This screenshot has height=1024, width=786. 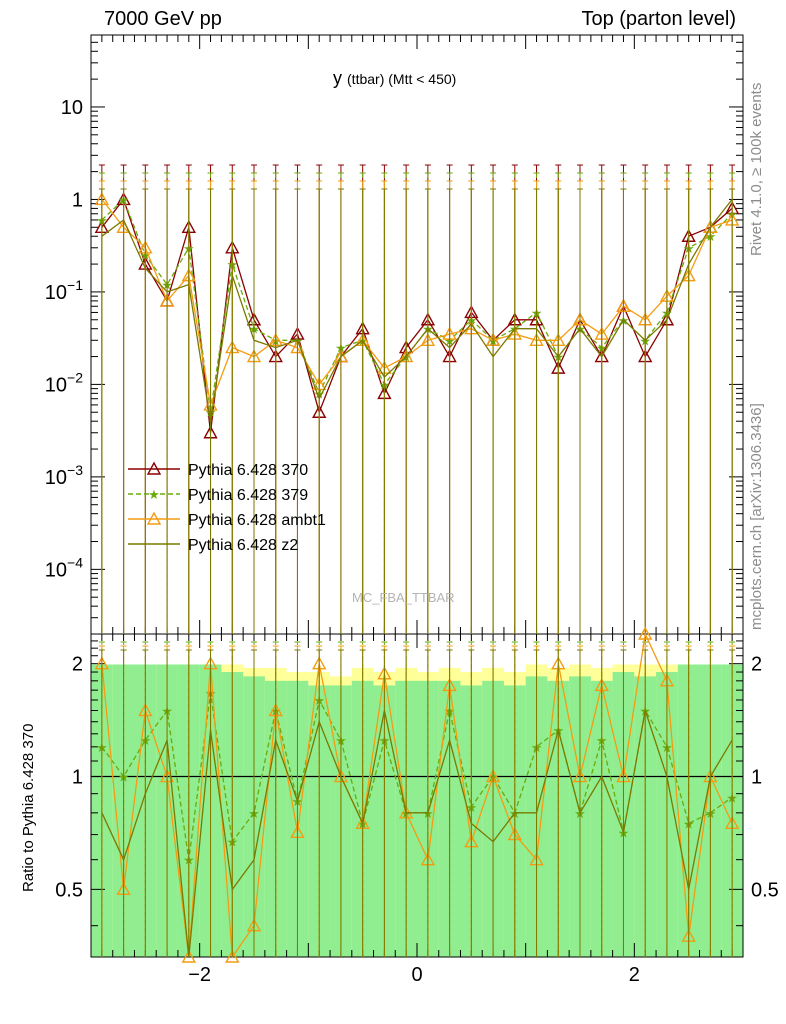 I want to click on ratio-y-tick-label-left: 2, so click(x=77, y=665).